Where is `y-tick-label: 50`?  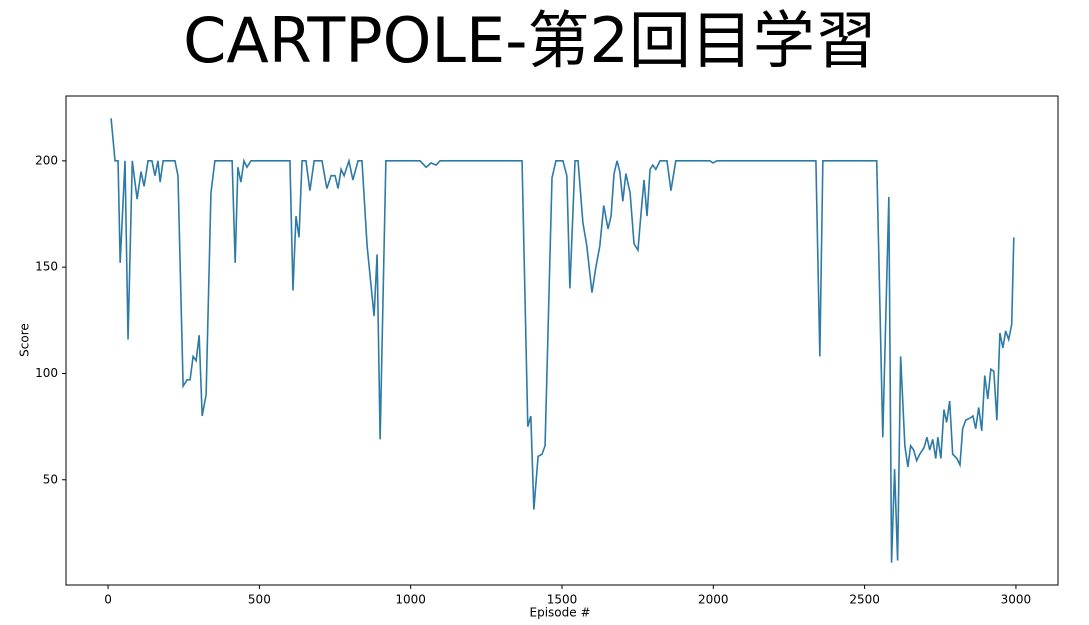
y-tick-label: 50 is located at coordinates (50, 479).